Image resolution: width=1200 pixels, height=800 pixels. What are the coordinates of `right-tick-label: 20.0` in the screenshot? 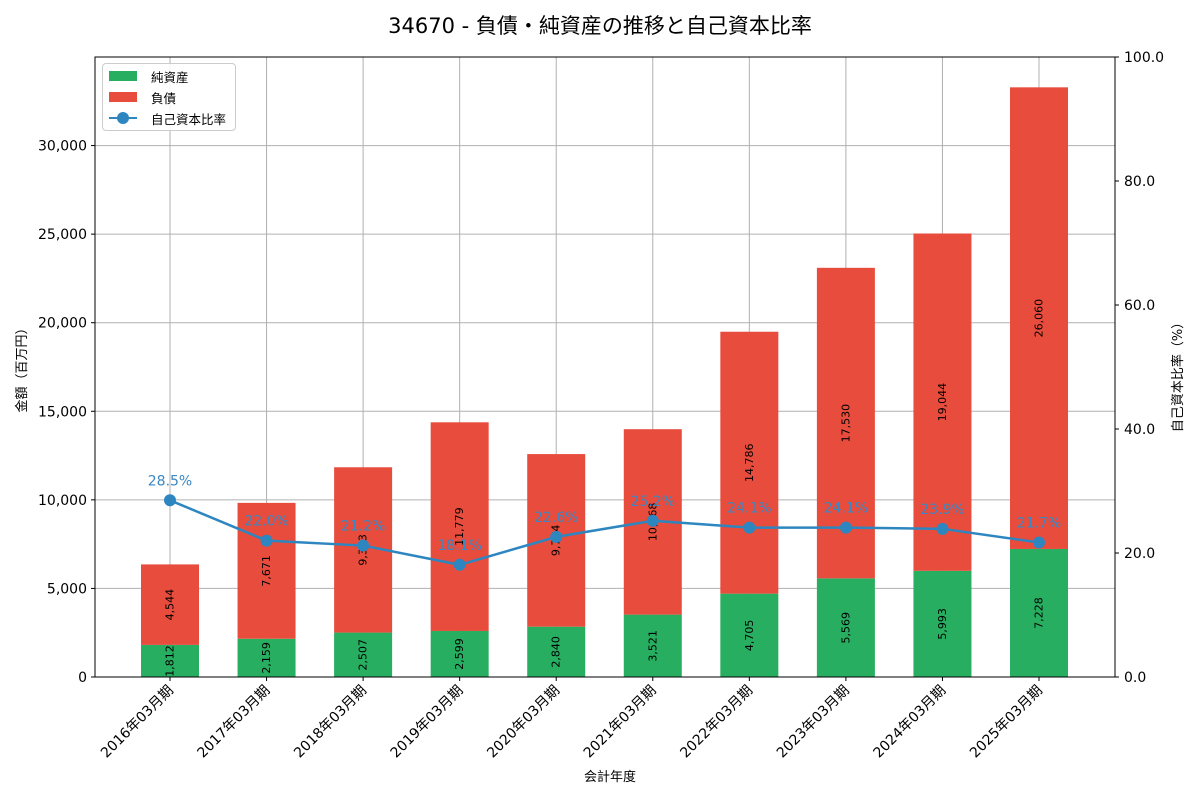 It's located at (1139, 554).